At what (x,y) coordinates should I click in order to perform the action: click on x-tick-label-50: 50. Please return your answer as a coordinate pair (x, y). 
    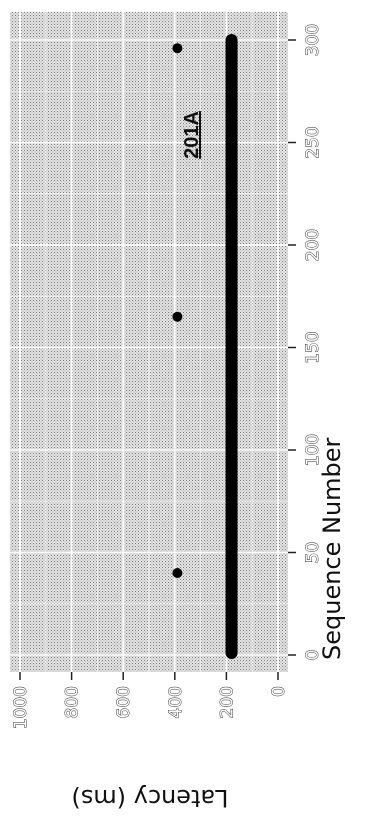
    Looking at the image, I should click on (313, 553).